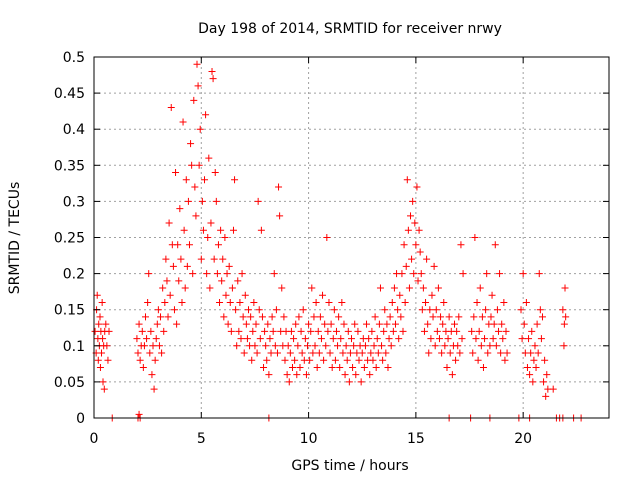 This screenshot has height=480, width=640. I want to click on y-tick-label: 0.3, so click(74, 202).